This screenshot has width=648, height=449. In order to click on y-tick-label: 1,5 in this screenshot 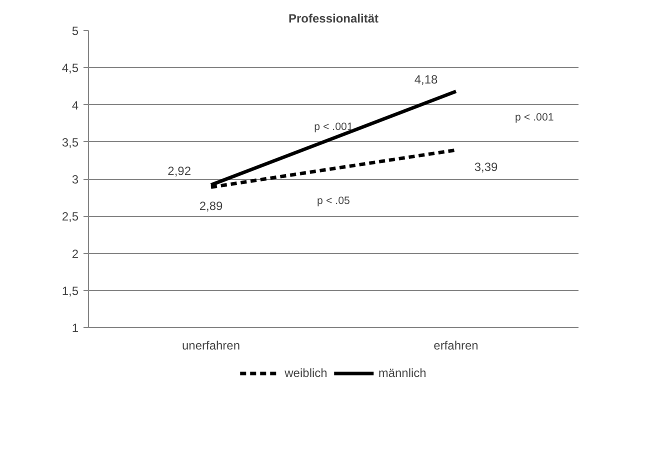, I will do `click(70, 291)`.